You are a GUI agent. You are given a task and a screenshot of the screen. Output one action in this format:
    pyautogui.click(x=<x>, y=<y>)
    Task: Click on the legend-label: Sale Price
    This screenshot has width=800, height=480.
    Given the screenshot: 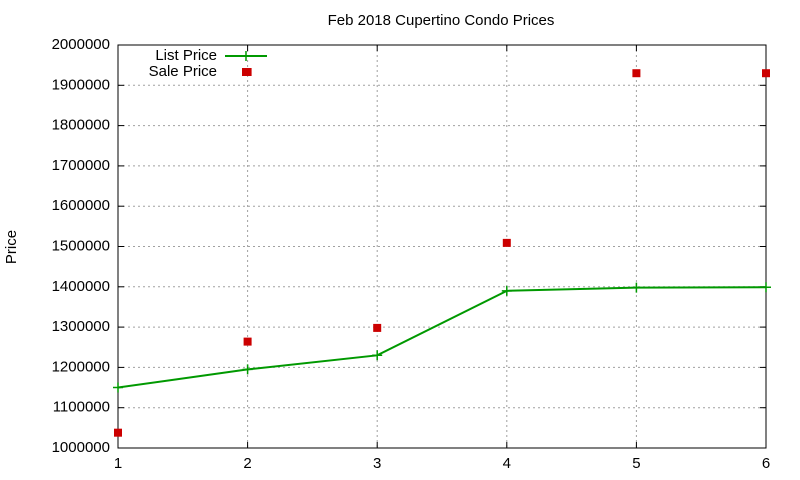 What is the action you would take?
    pyautogui.click(x=183, y=71)
    